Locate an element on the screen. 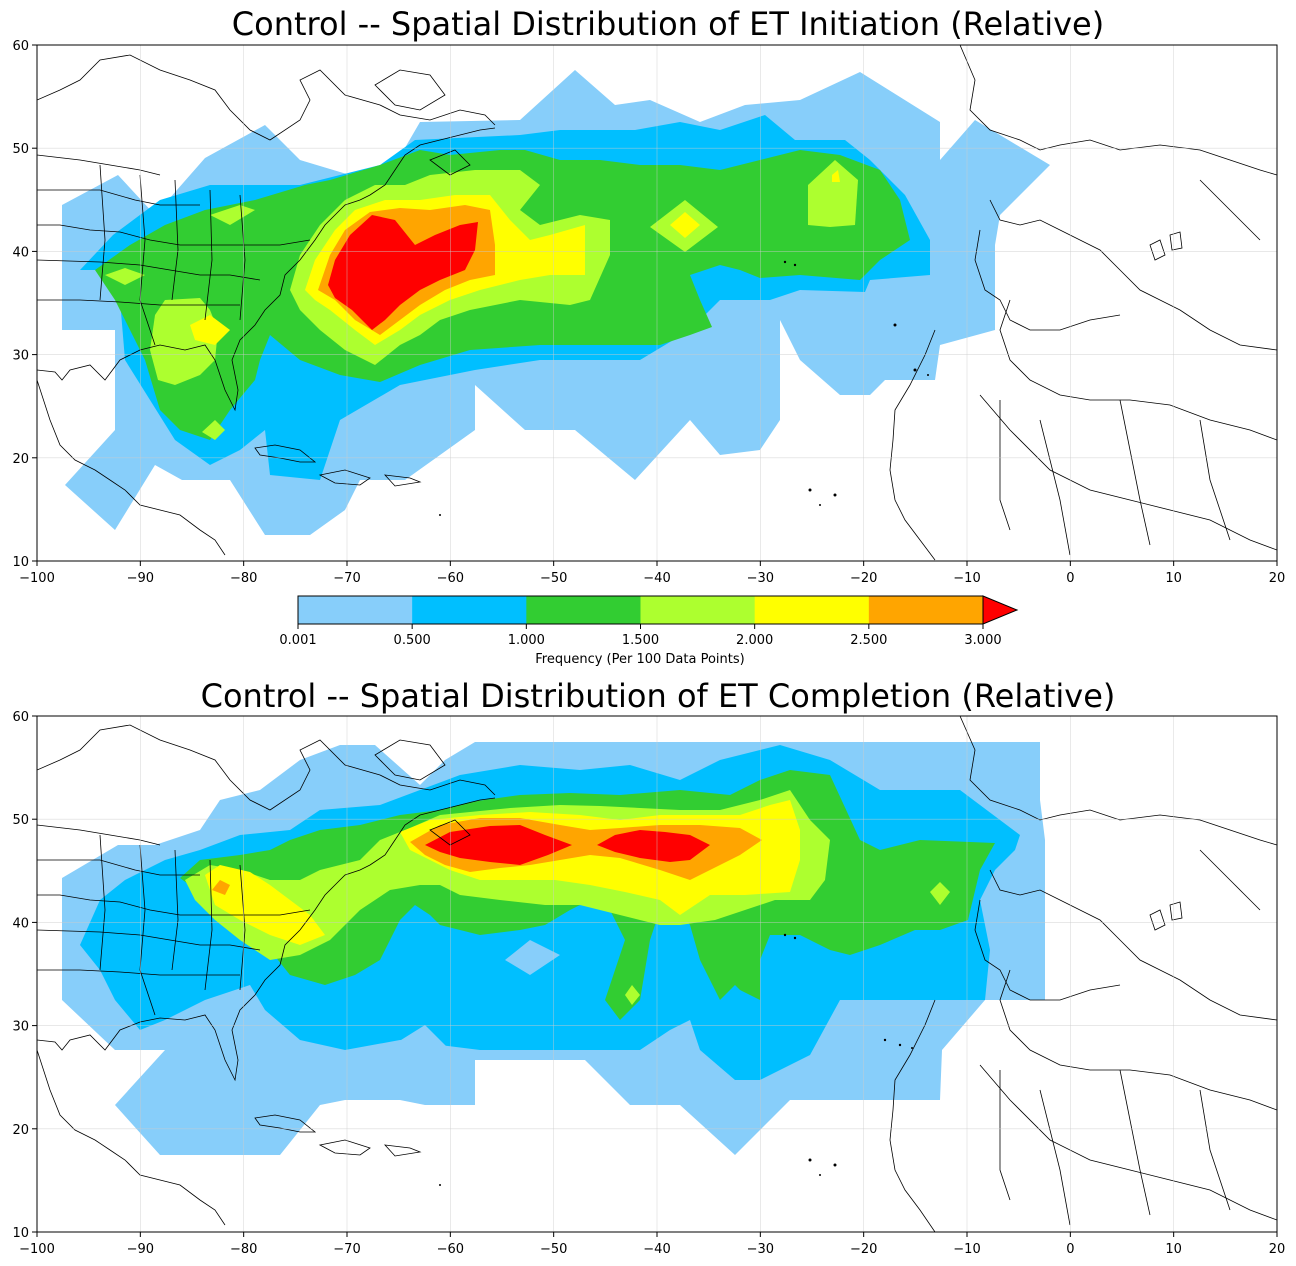  colorbar-tick-label: 2.000 is located at coordinates (754, 640).